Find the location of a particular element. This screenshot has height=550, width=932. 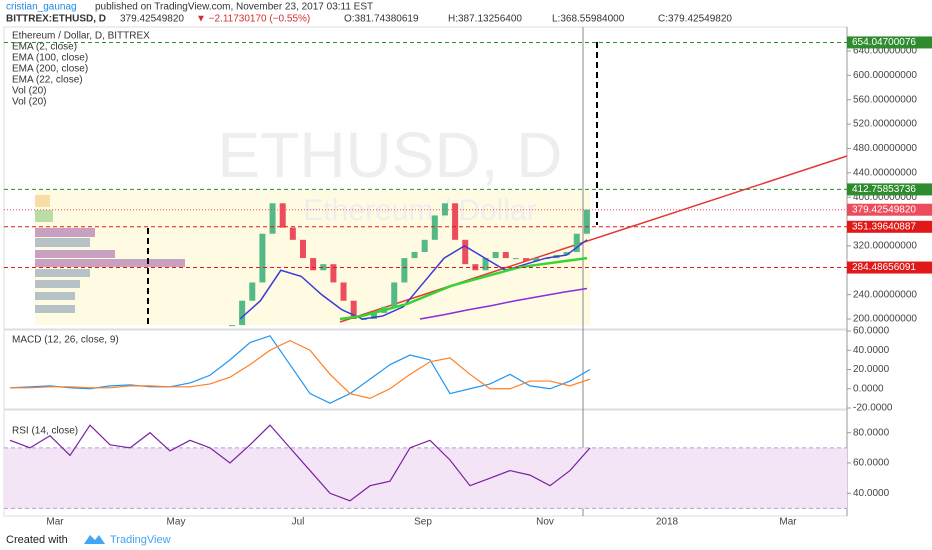

rsi-band is located at coordinates (425, 478).